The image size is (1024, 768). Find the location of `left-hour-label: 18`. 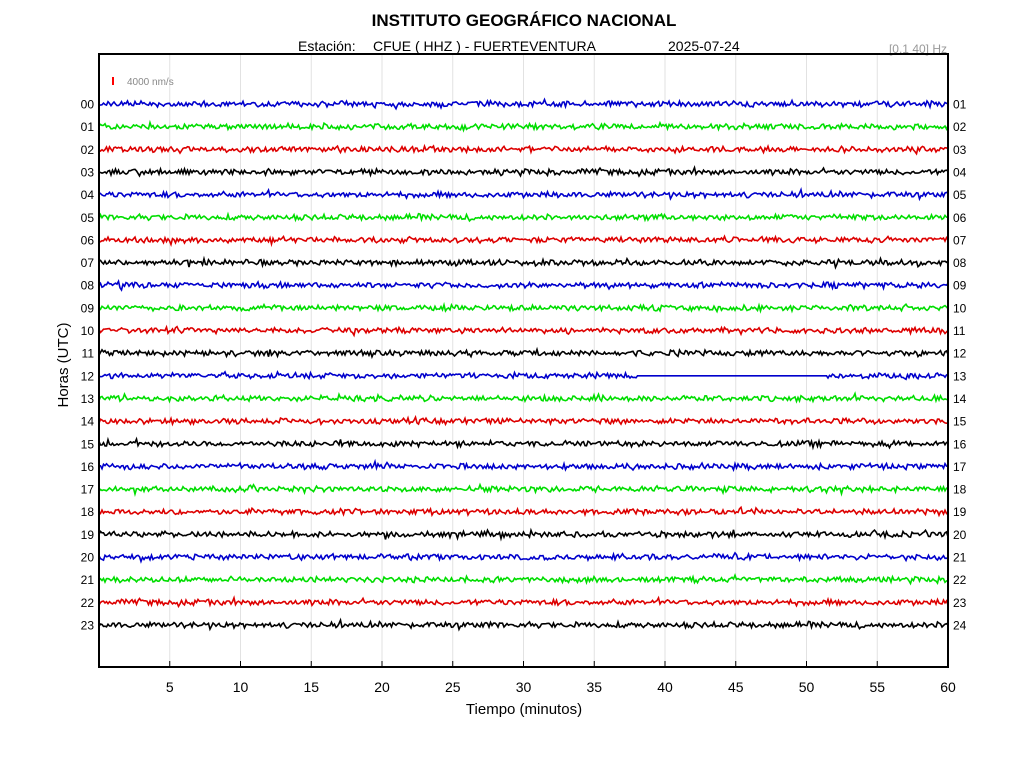

left-hour-label: 18 is located at coordinates (88, 512).